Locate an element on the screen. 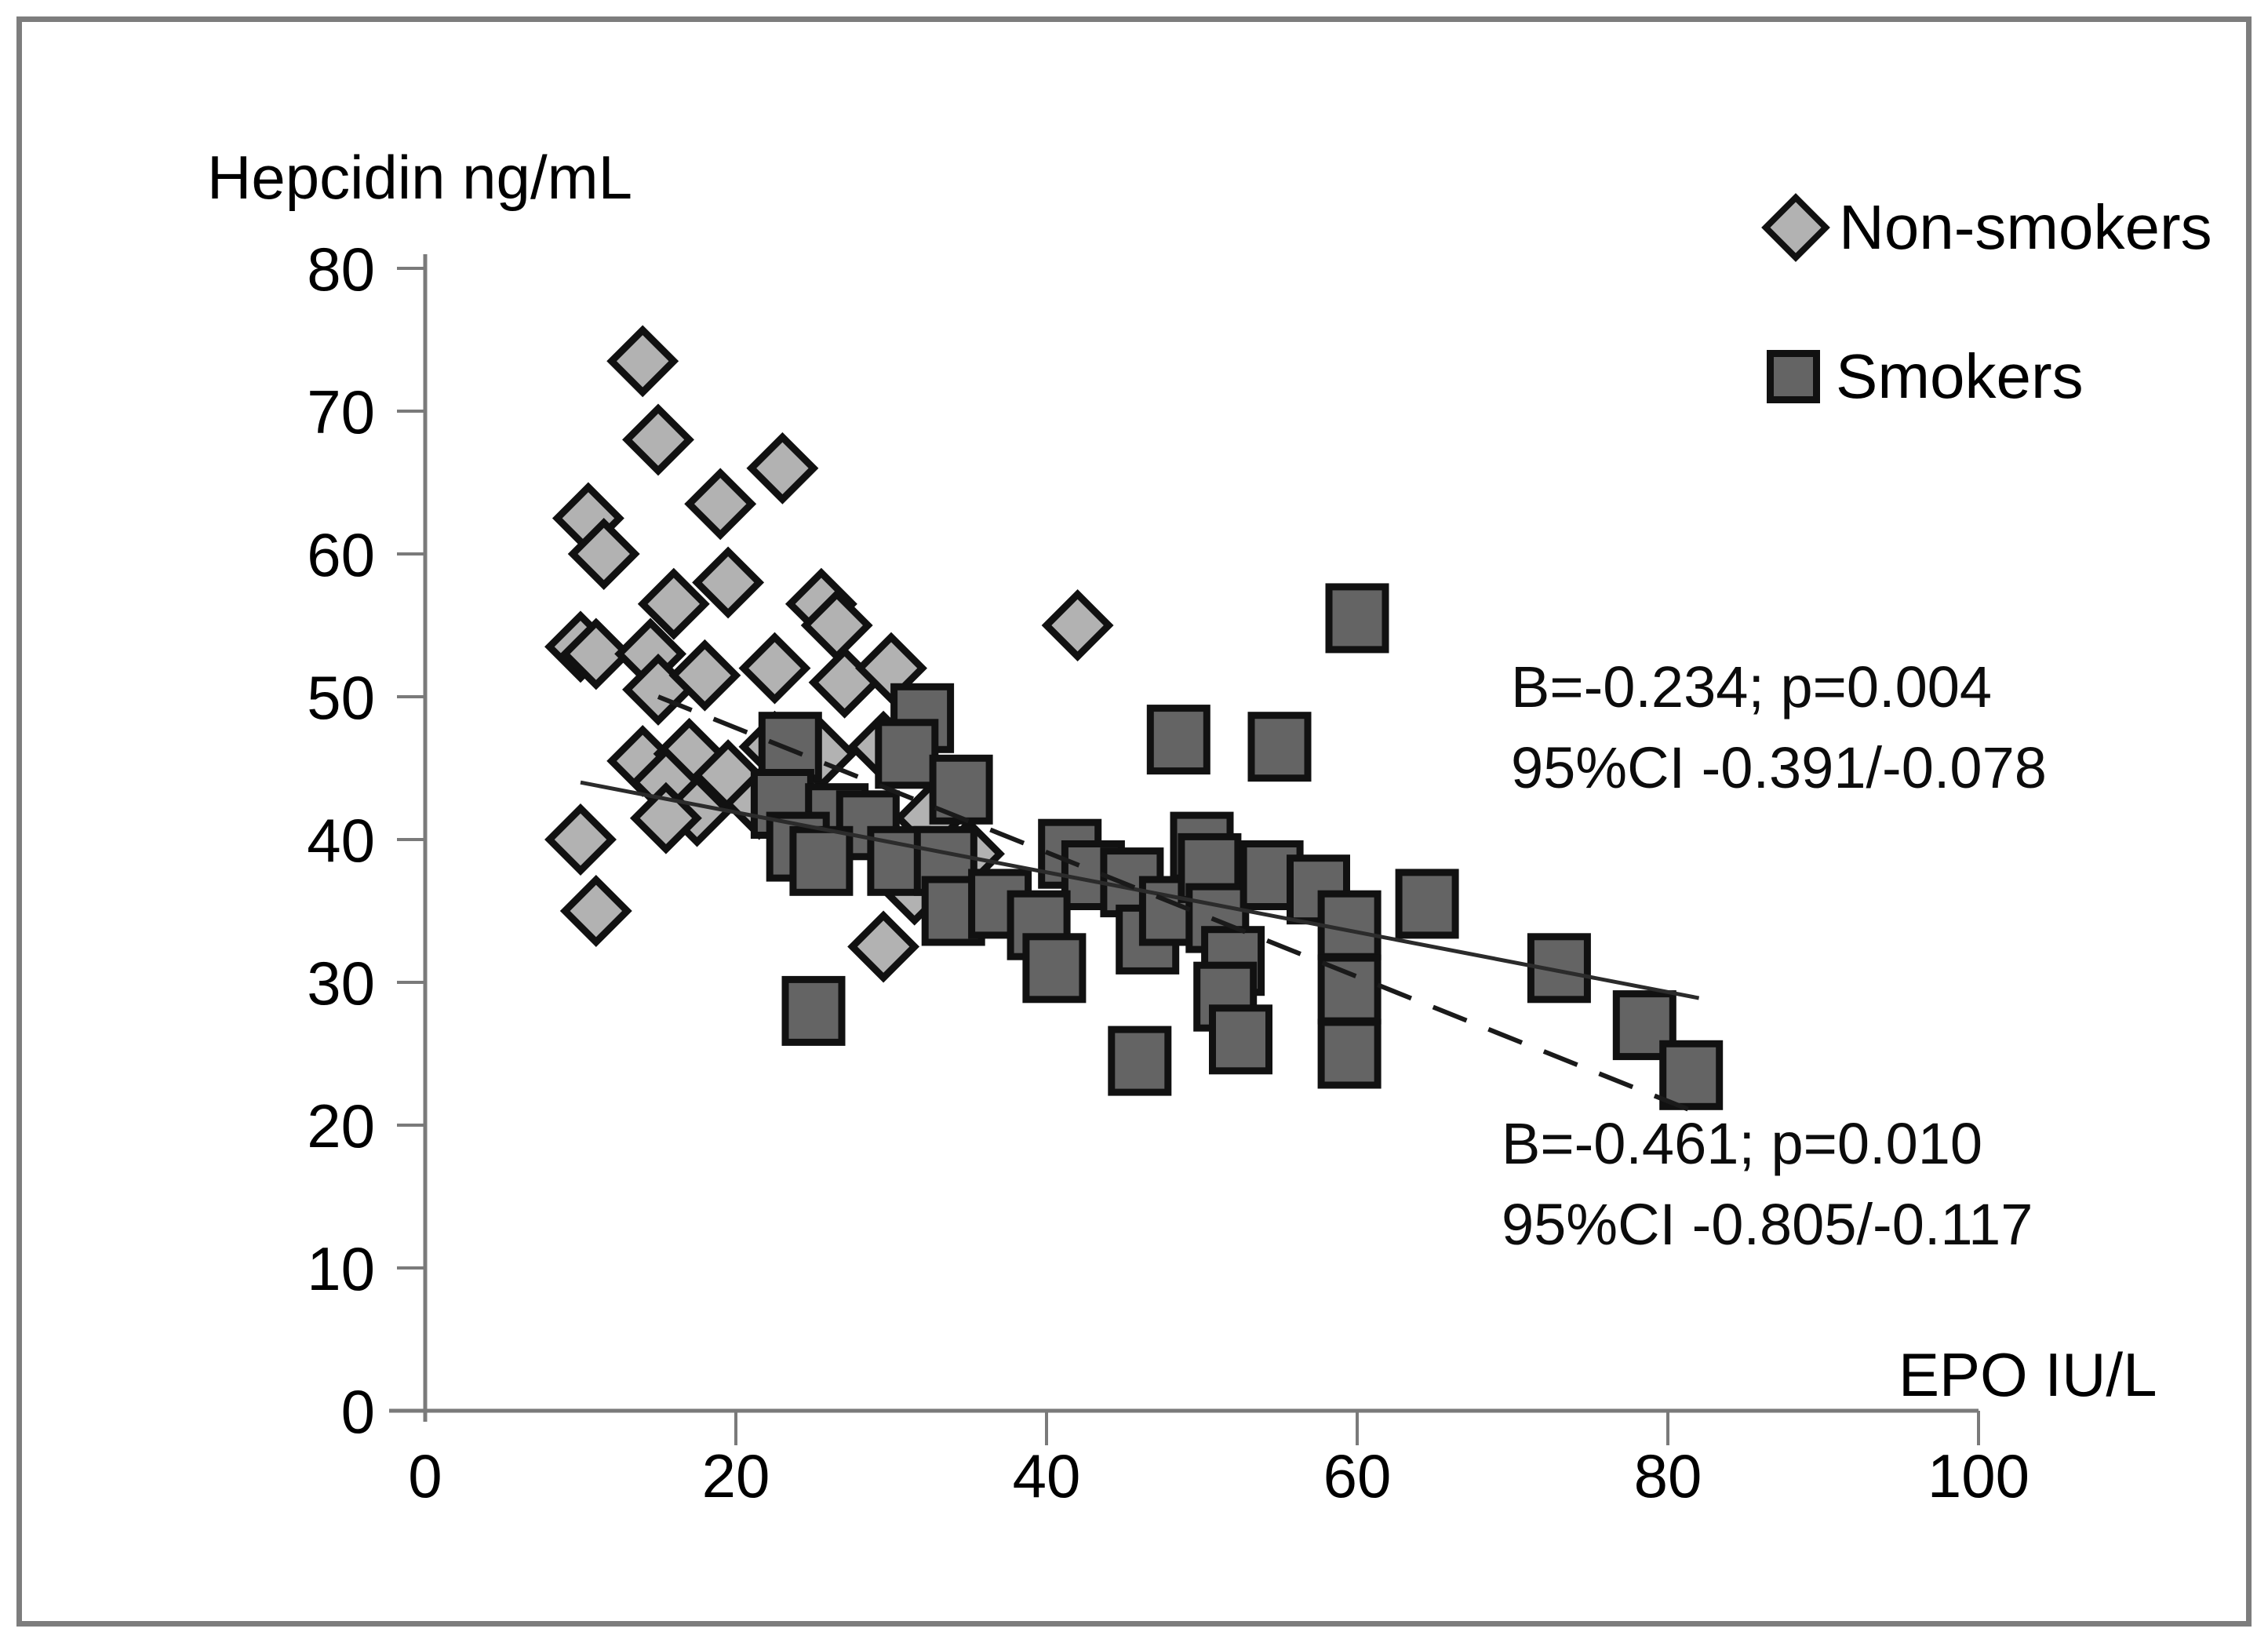  x-tick-label: 20 is located at coordinates (736, 1475).